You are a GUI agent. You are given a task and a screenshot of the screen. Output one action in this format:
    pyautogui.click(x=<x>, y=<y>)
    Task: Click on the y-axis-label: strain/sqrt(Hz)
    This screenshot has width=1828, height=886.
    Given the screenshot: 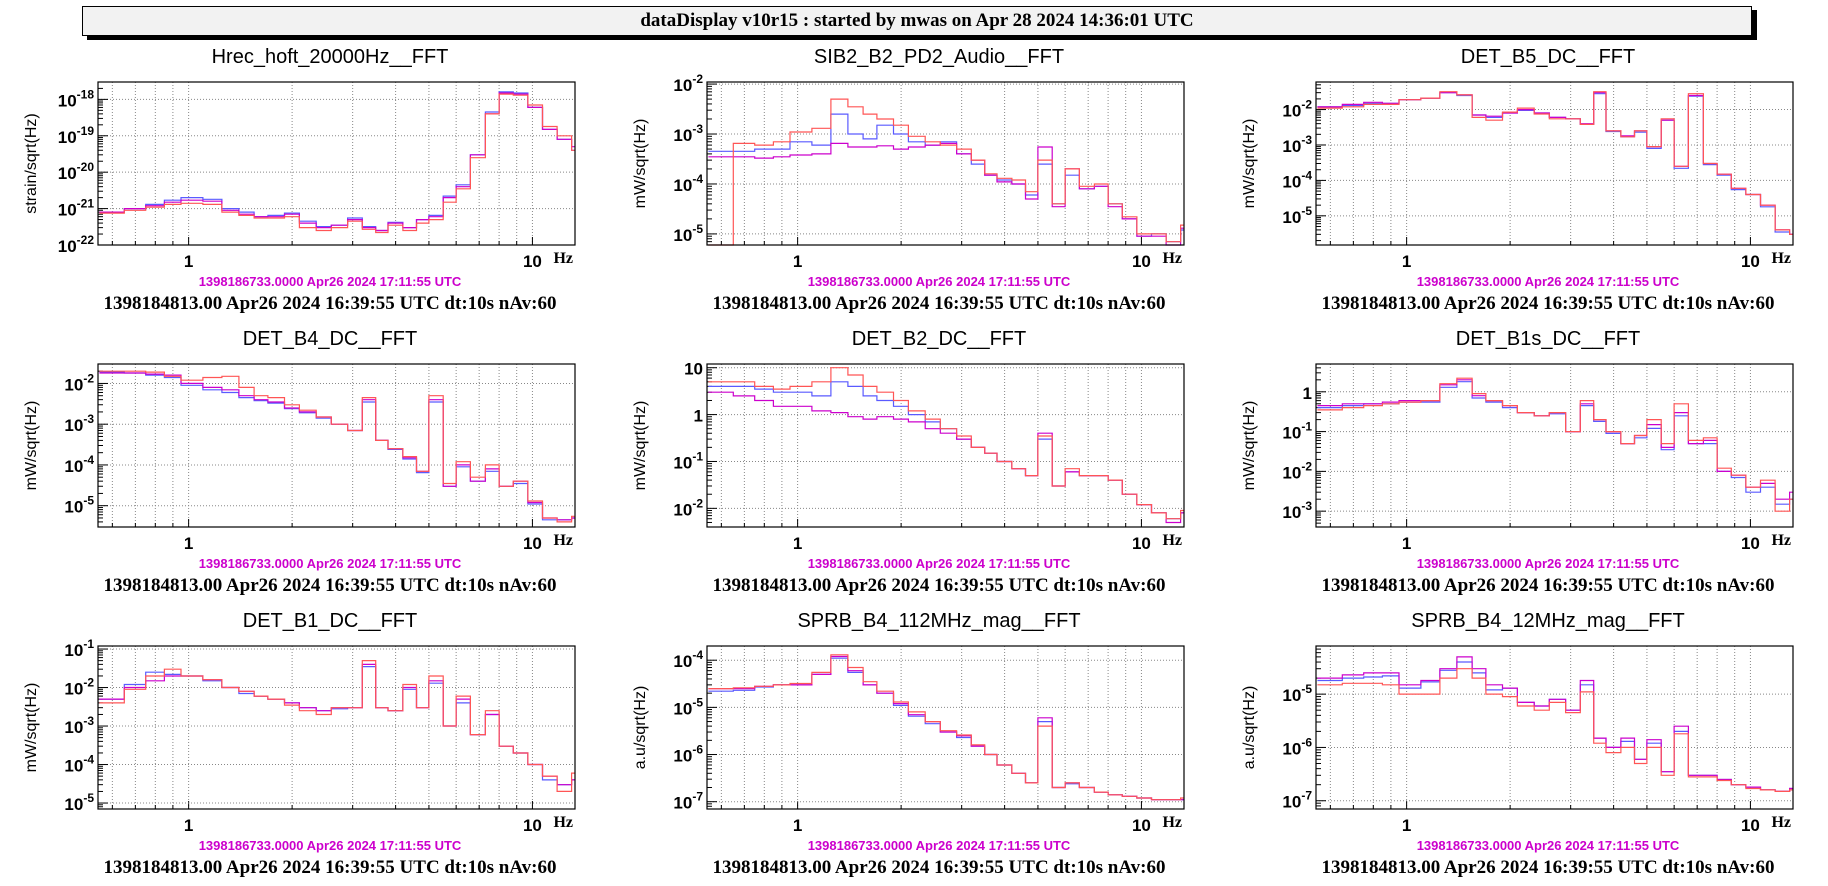 What is the action you would take?
    pyautogui.click(x=31, y=163)
    